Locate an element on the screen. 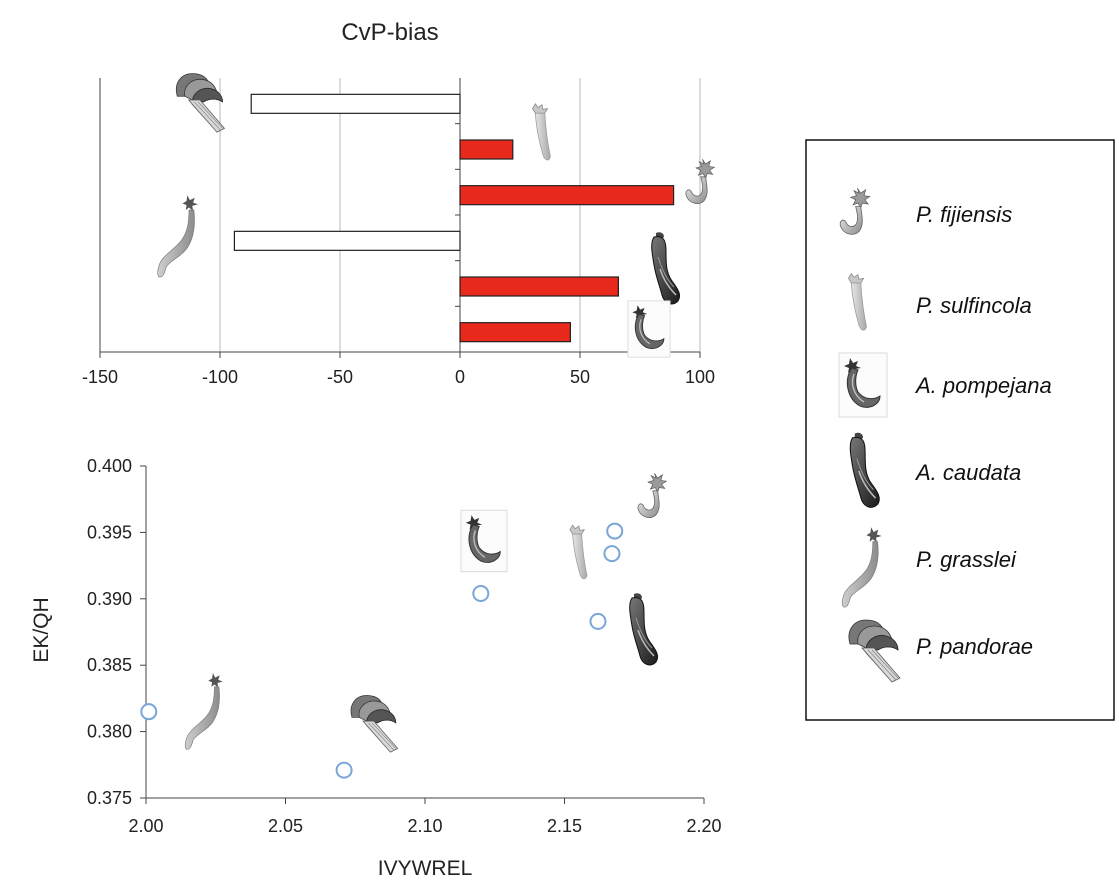  bar-x-tick-label: 100 is located at coordinates (700, 377).